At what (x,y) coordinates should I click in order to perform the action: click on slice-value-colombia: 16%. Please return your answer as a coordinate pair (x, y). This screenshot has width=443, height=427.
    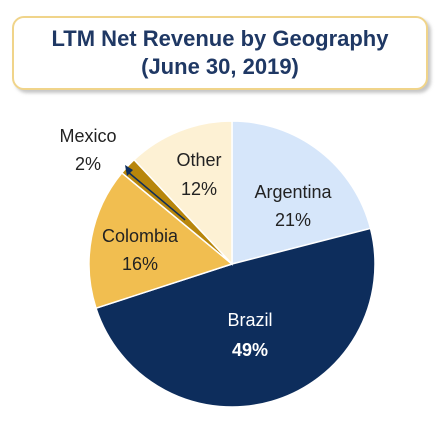
    Looking at the image, I should click on (140, 264).